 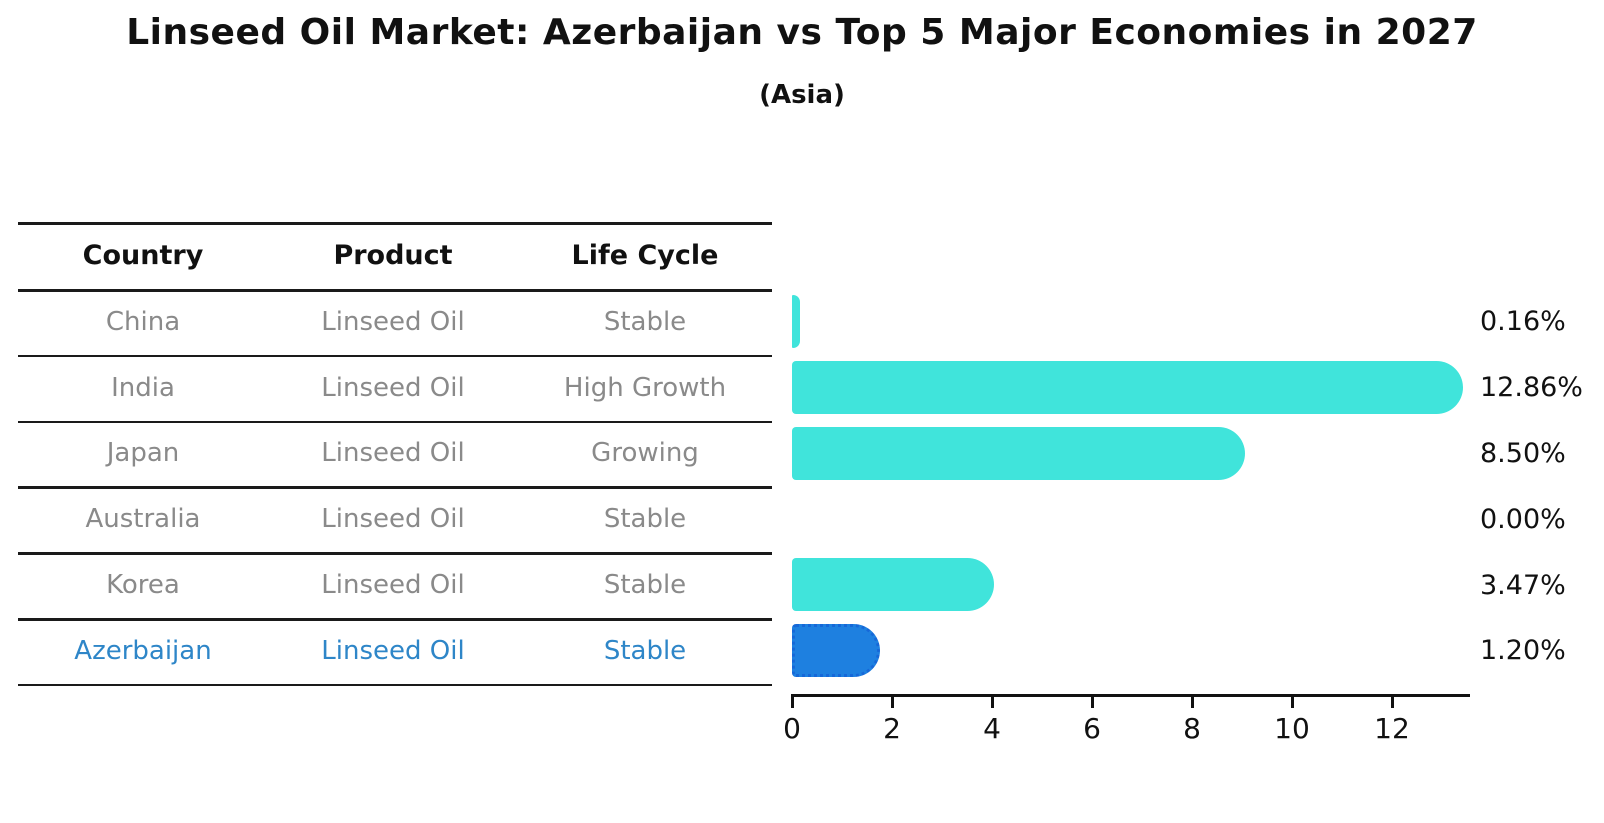 I want to click on x-axis-tick-label: 6, so click(x=1092, y=728).